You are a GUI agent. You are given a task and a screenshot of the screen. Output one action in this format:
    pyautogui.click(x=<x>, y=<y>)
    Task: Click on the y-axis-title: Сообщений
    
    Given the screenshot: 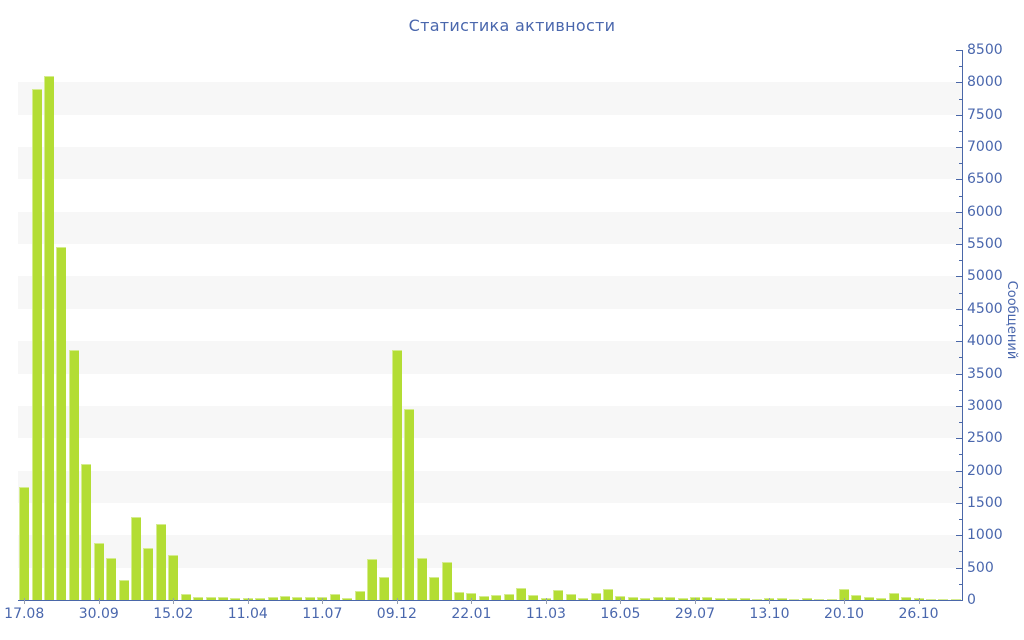 What is the action you would take?
    pyautogui.click(x=1011, y=320)
    